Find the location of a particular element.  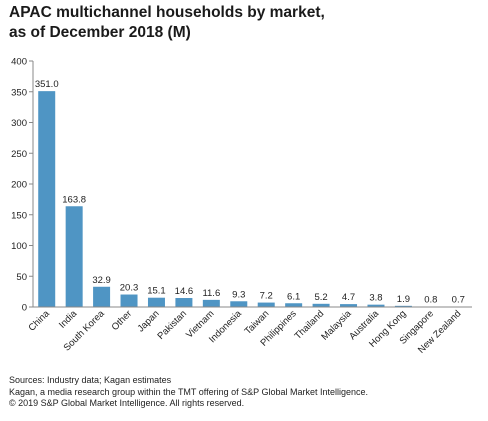

sources-note: Sources: Industry data; Kagan estimates is located at coordinates (90, 380).